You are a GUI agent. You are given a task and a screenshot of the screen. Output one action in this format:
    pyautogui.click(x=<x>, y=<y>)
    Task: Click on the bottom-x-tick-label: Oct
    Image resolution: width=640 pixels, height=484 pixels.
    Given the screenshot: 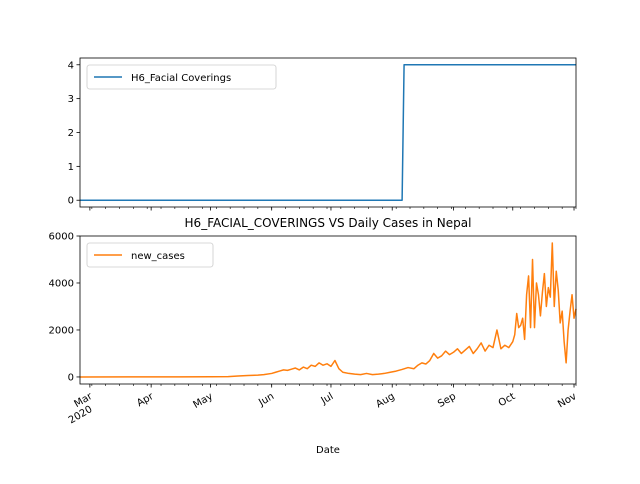 What is the action you would take?
    pyautogui.click(x=507, y=400)
    